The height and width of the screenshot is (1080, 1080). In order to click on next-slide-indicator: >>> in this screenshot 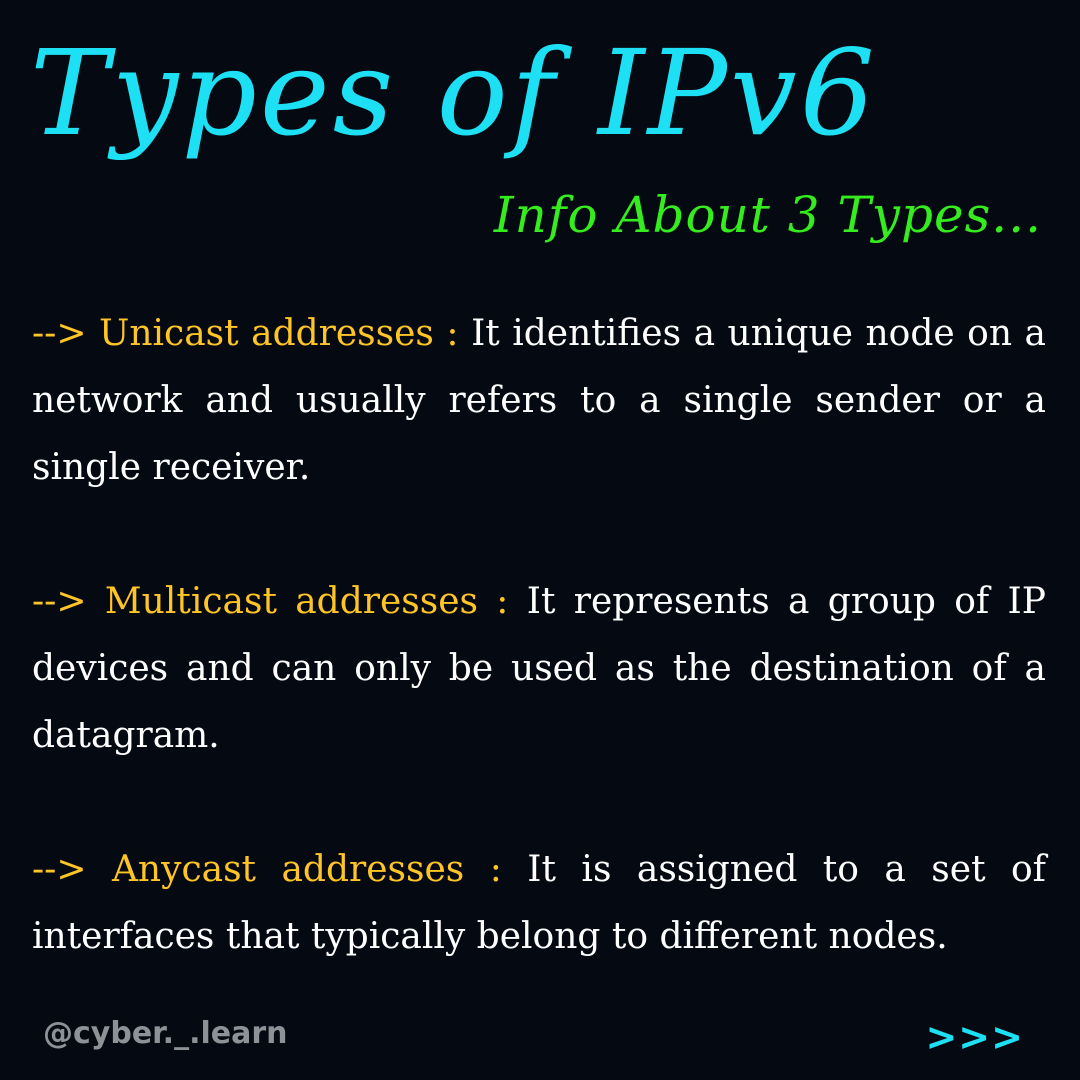, I will do `click(974, 1037)`.